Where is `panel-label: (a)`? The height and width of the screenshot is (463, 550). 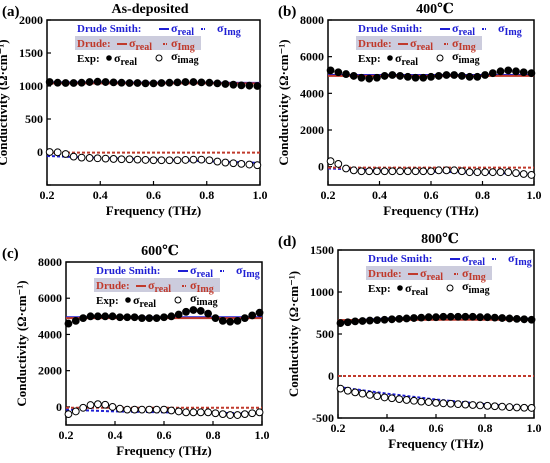 panel-label: (a) is located at coordinates (11, 12).